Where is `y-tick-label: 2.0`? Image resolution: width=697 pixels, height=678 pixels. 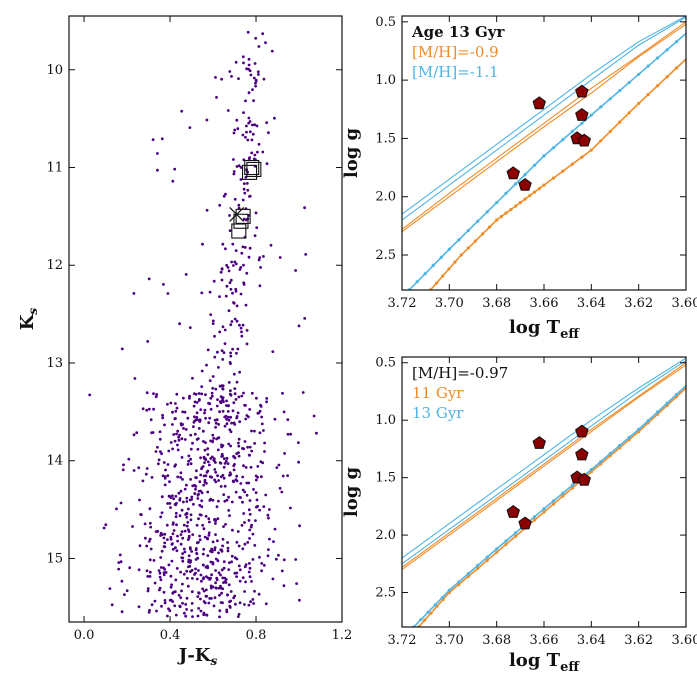 y-tick-label: 2.0 is located at coordinates (385, 197).